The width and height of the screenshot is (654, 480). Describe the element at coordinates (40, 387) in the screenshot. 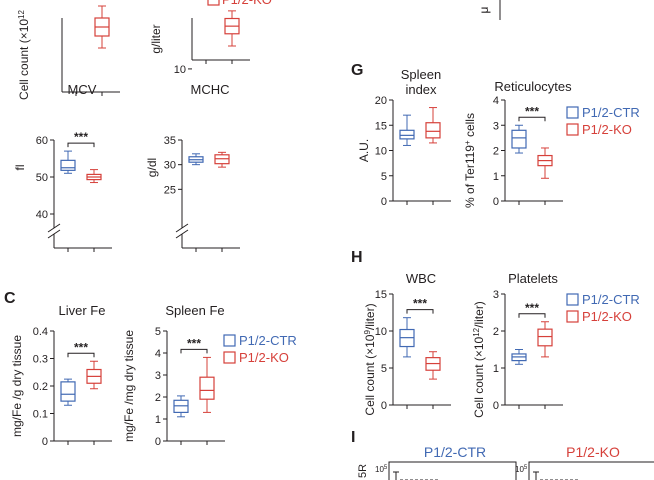

I see `y-tick-label: 0.2` at that location.